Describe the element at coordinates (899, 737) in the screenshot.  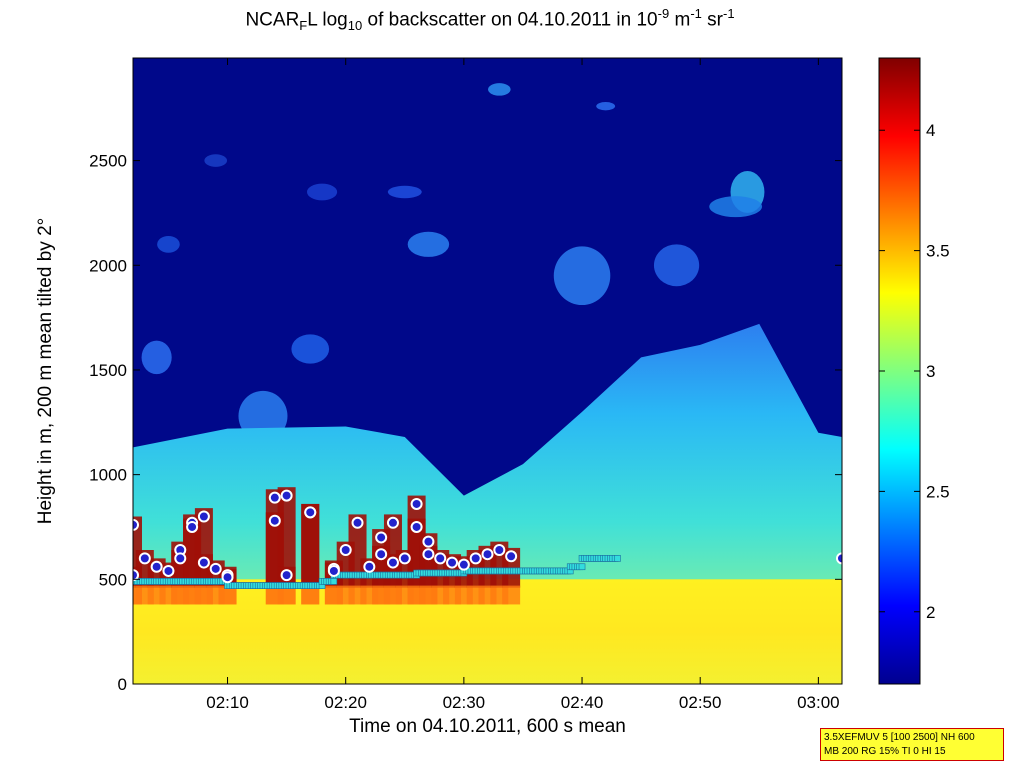
I see `parameter-line-1: 3.5XEFMUV 5 [100 2500] NH 600` at that location.